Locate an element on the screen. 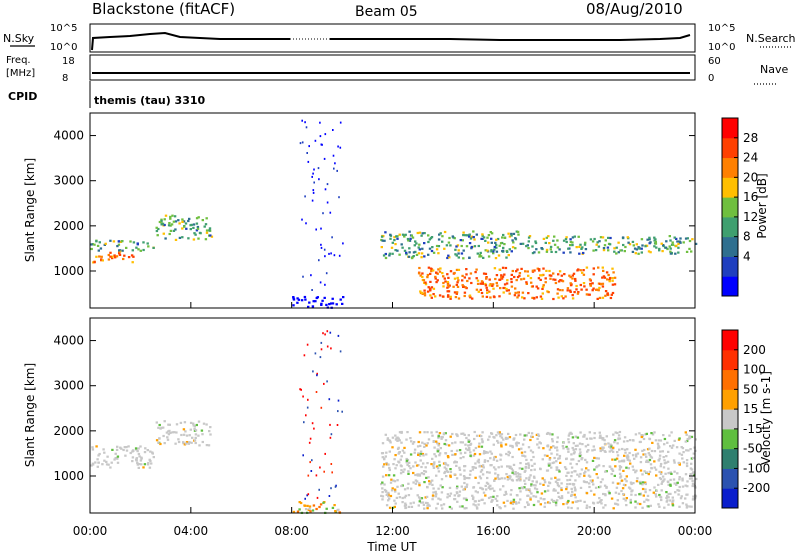 This screenshot has width=800, height=554. colorbar-tick-label: 50 is located at coordinates (750, 389).